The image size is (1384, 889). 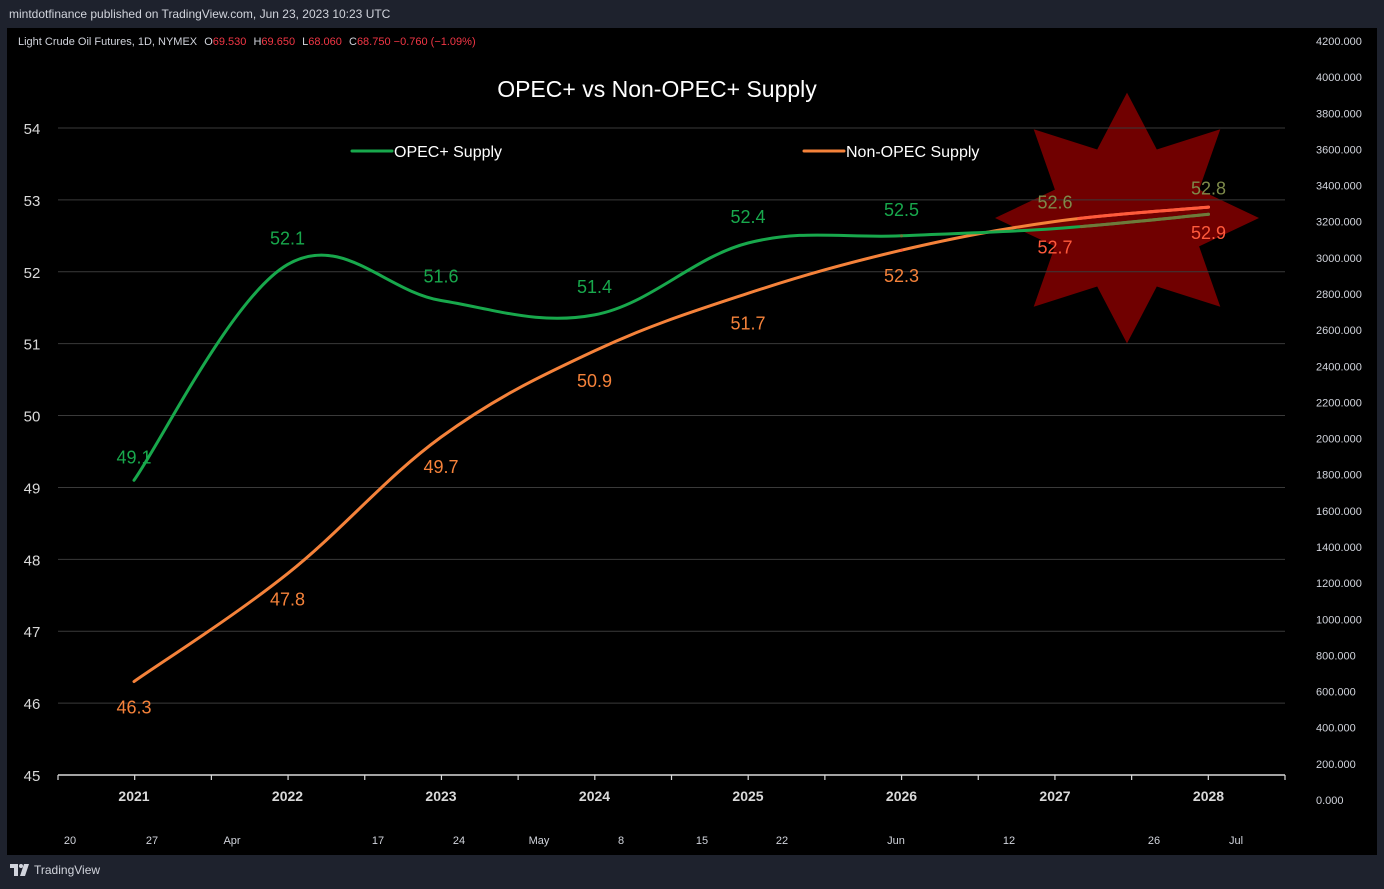 What do you see at coordinates (108, 42) in the screenshot?
I see `symbol-name: Light Crude Oil Futures, 1D, NYMEX` at bounding box center [108, 42].